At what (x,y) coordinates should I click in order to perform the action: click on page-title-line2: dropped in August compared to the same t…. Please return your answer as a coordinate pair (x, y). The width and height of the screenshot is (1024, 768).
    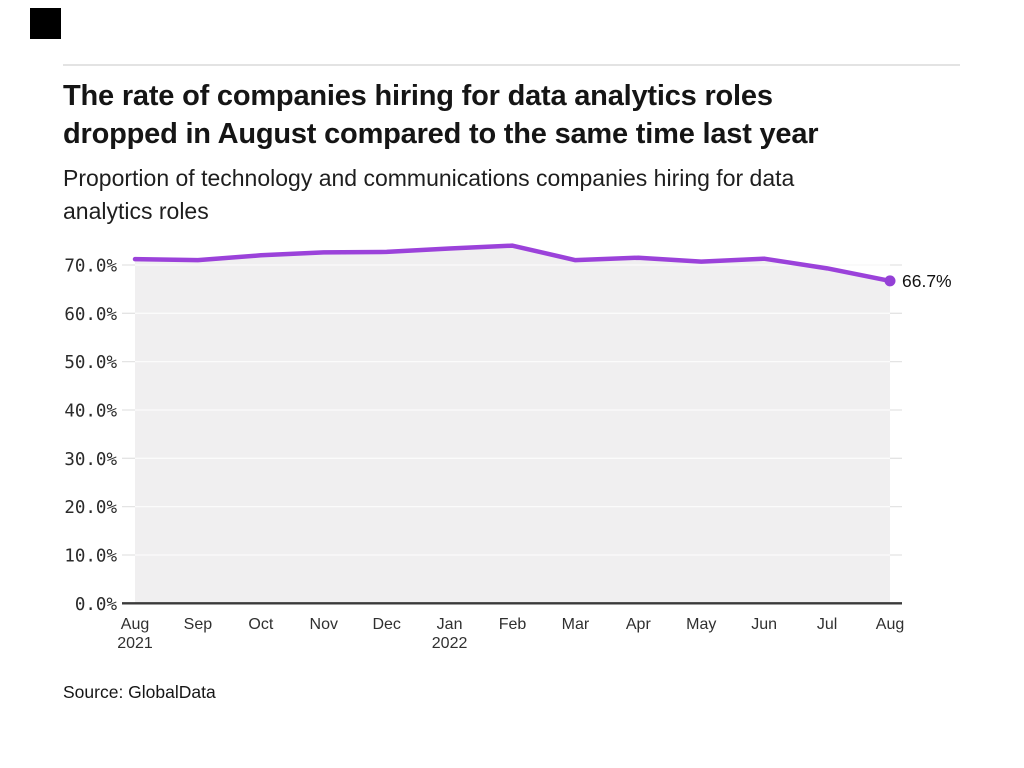
    Looking at the image, I should click on (441, 134).